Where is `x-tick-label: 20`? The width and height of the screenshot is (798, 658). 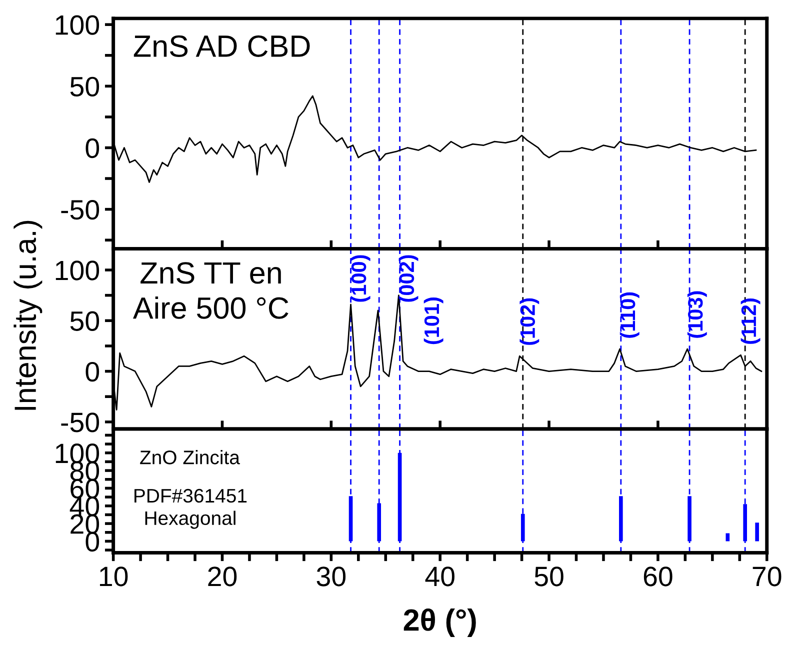 x-tick-label: 20 is located at coordinates (222, 576).